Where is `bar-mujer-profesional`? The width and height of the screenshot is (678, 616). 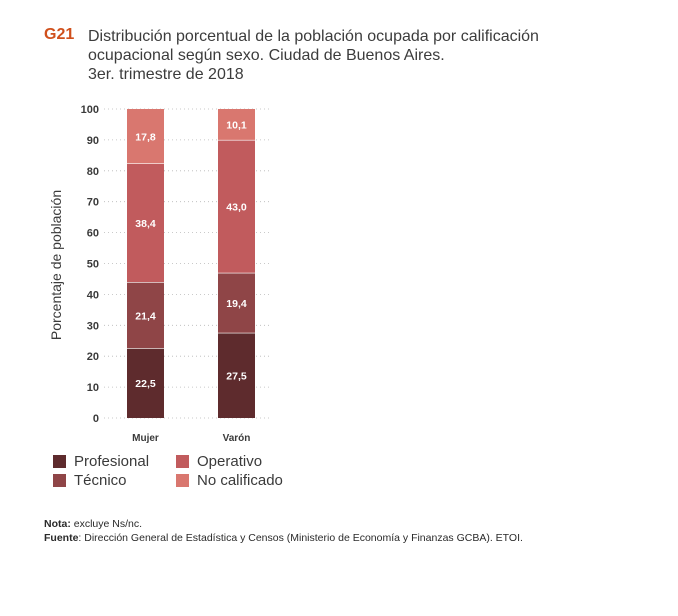
bar-mujer-profesional is located at coordinates (145, 383).